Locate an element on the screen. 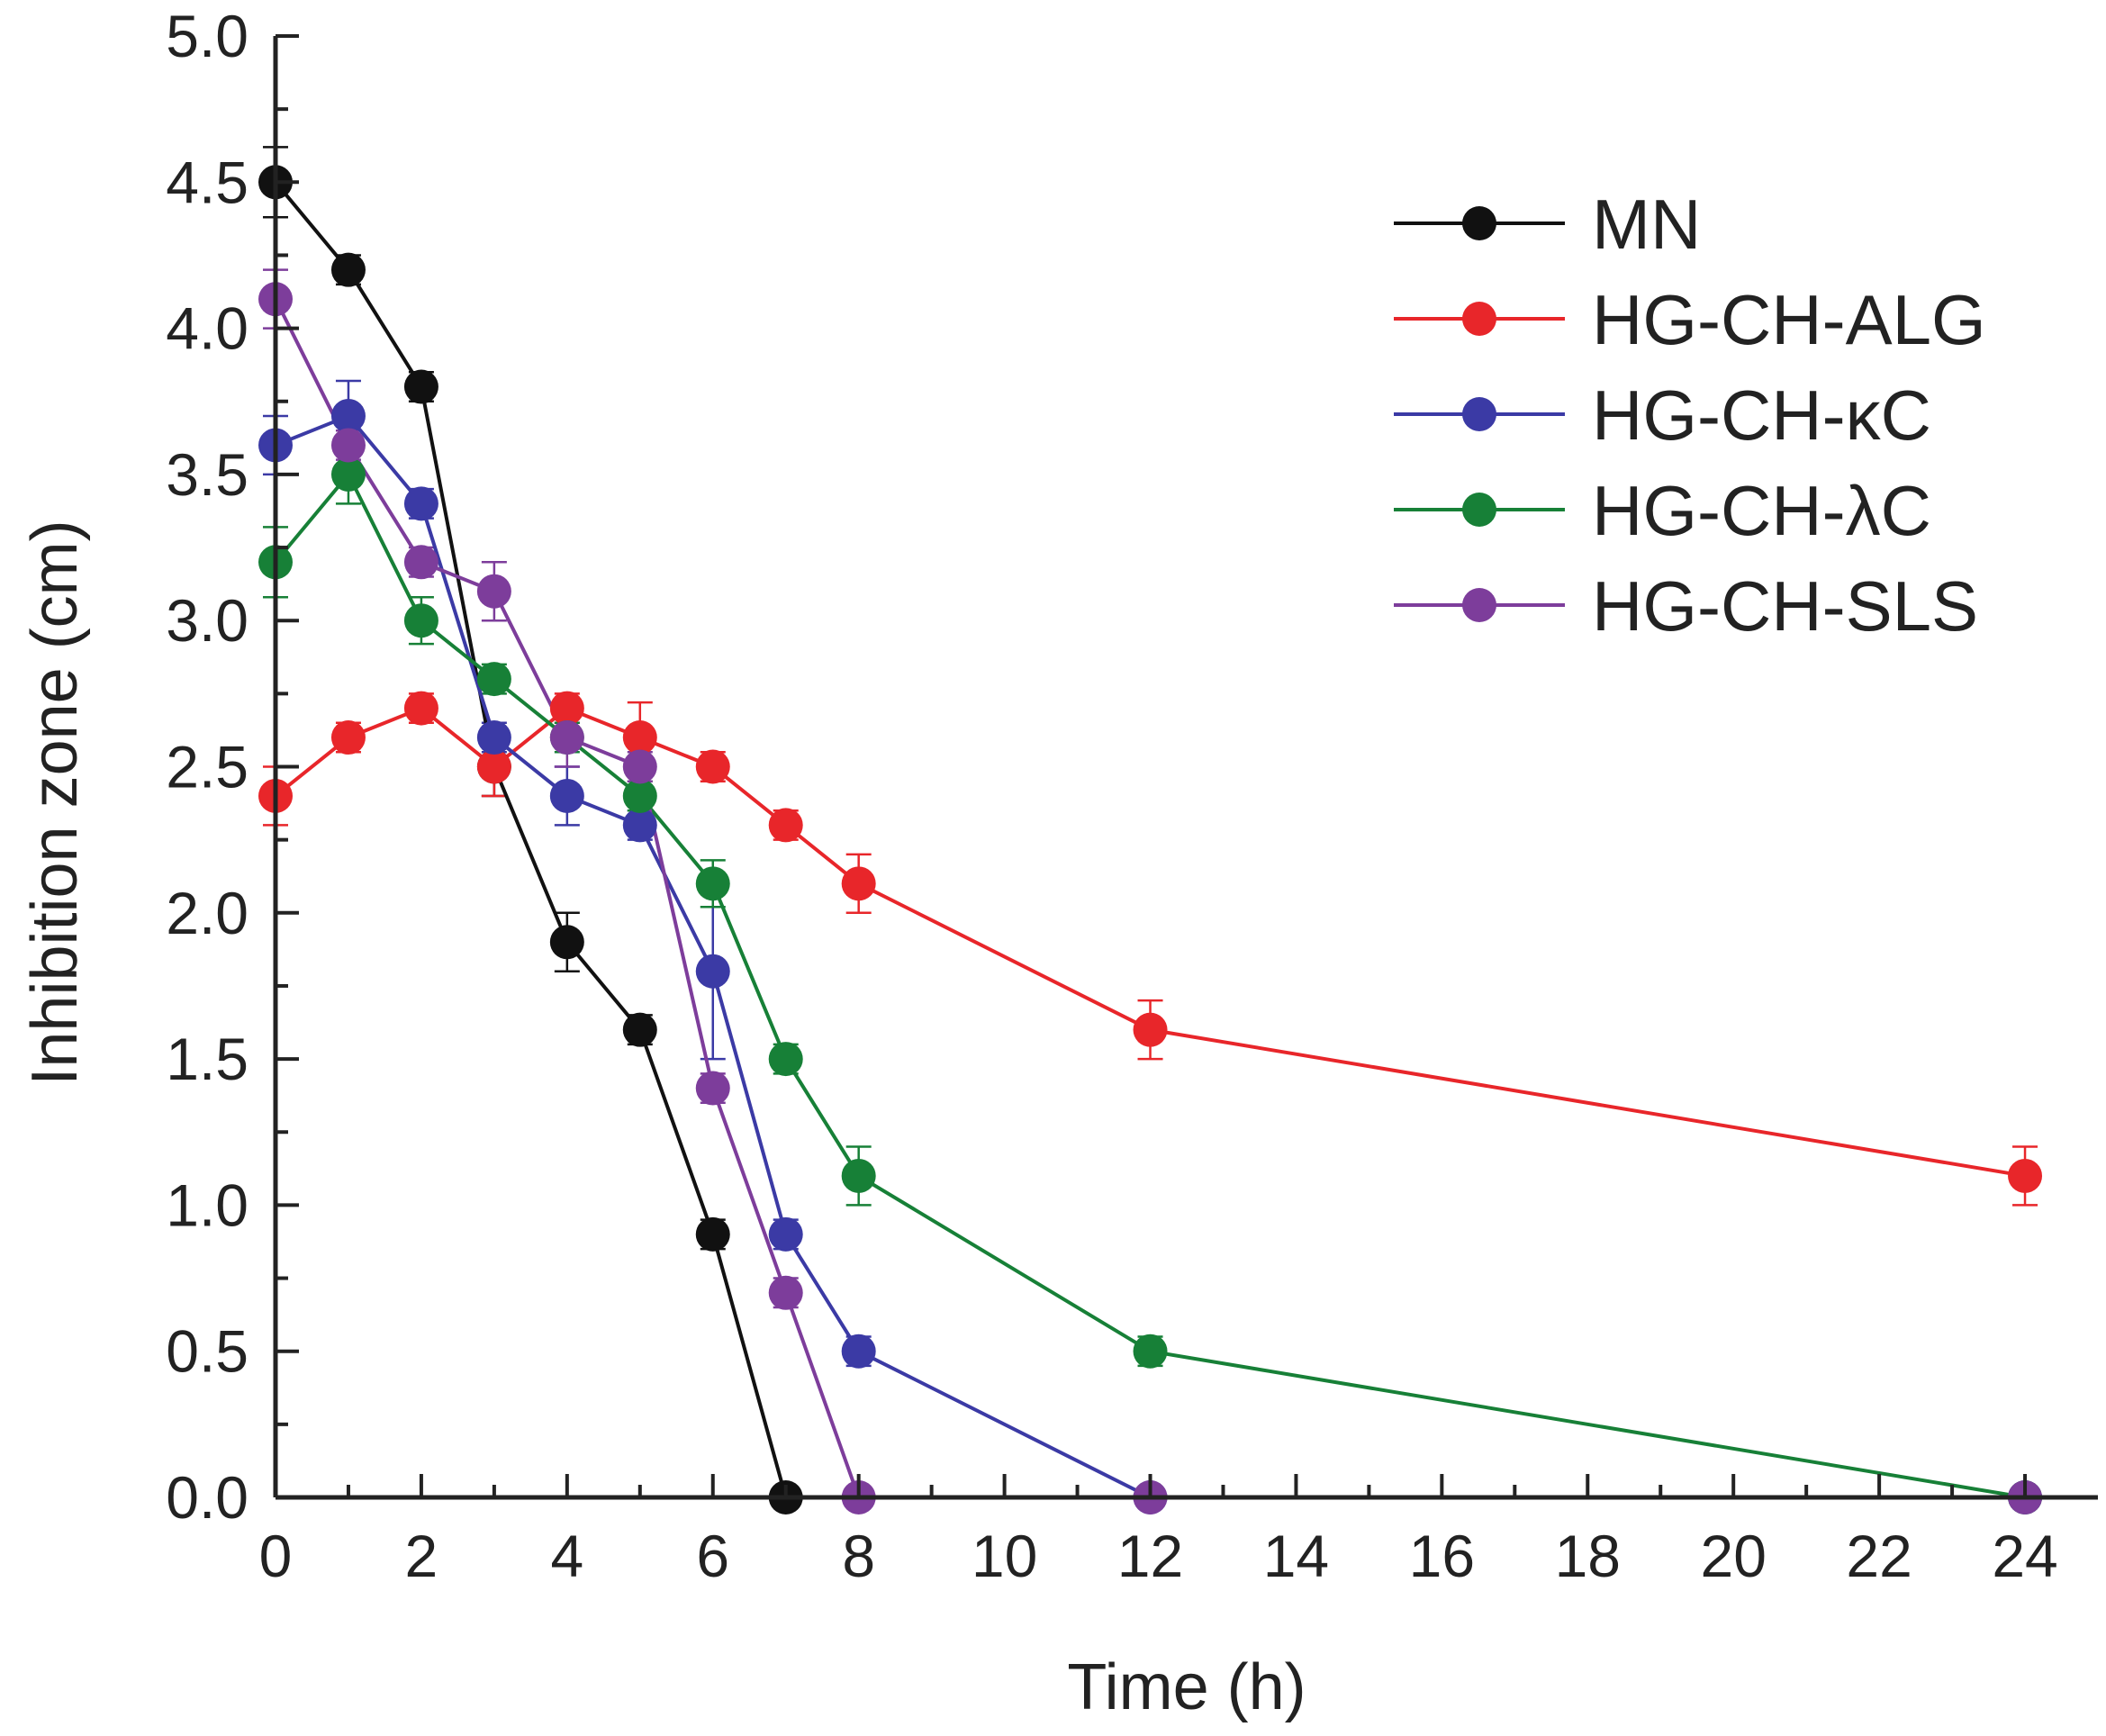 Image resolution: width=2106 pixels, height=1736 pixels. x-tick-label: 14 is located at coordinates (1296, 1556).